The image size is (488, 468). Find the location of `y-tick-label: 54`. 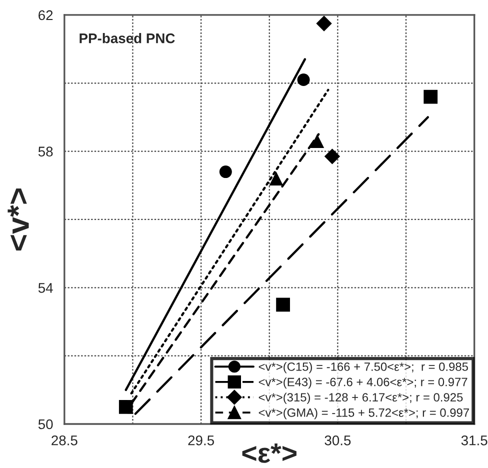

y-tick-label: 54 is located at coordinates (45, 288).